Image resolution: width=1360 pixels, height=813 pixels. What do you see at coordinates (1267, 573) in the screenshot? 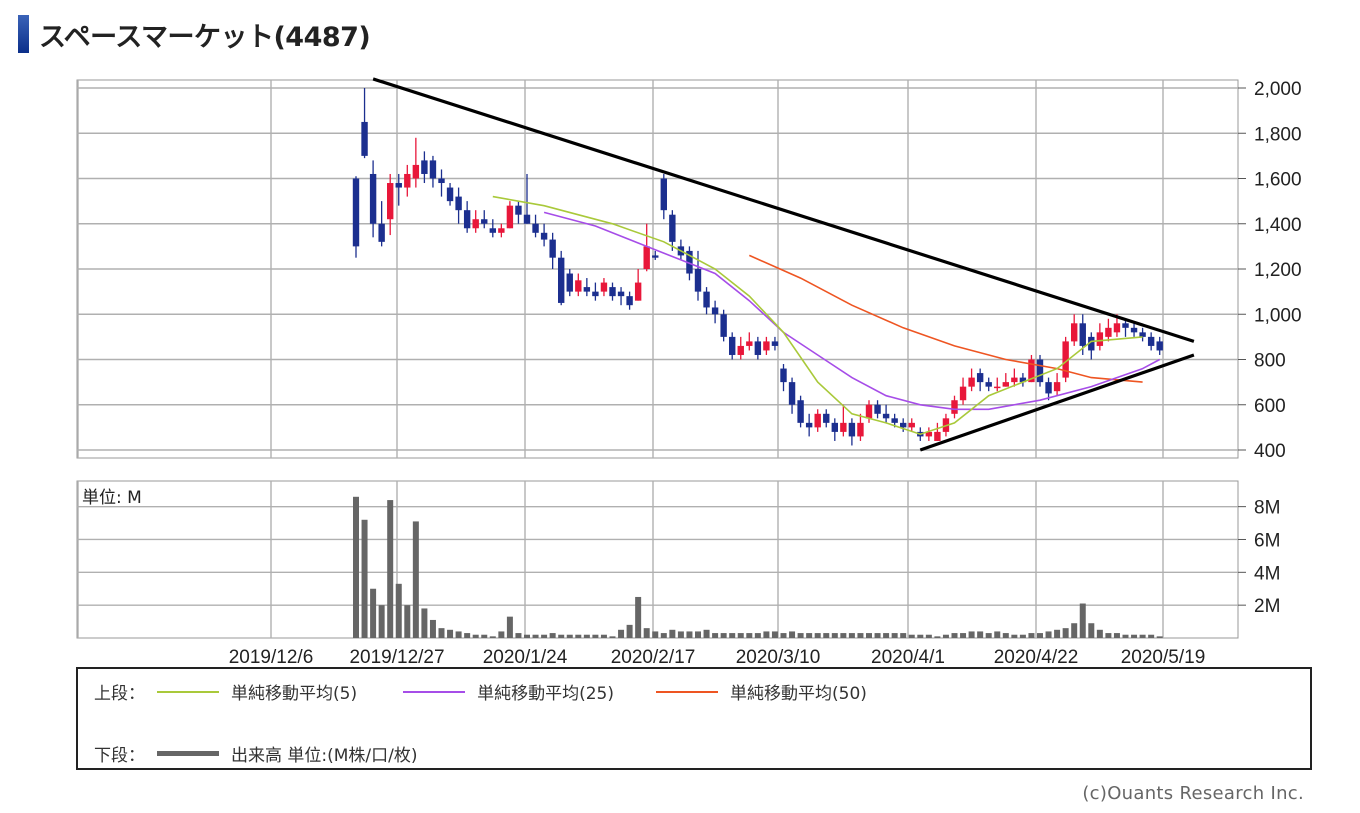
I see `volume-tick-label: 4M` at bounding box center [1267, 573].